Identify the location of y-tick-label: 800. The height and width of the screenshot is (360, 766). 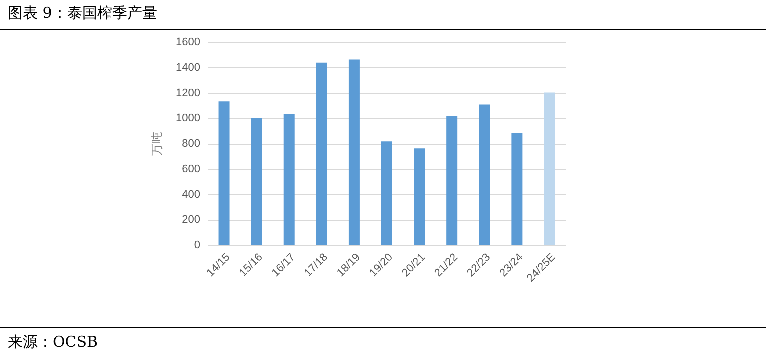
(191, 144).